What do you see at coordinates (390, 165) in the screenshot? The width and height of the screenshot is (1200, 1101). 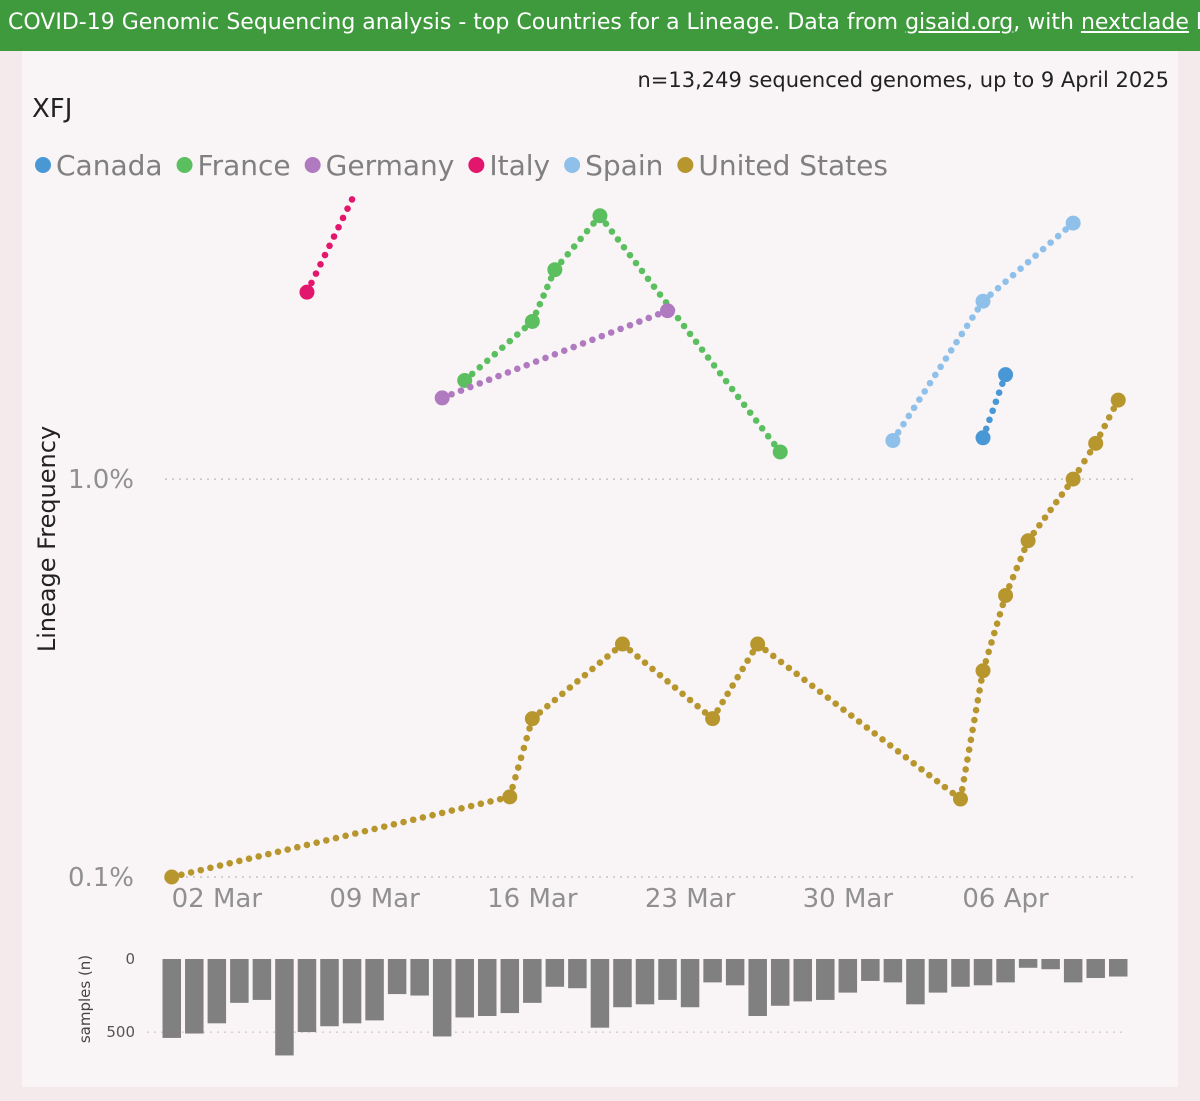 I see `legend-label-germany: Germany` at bounding box center [390, 165].